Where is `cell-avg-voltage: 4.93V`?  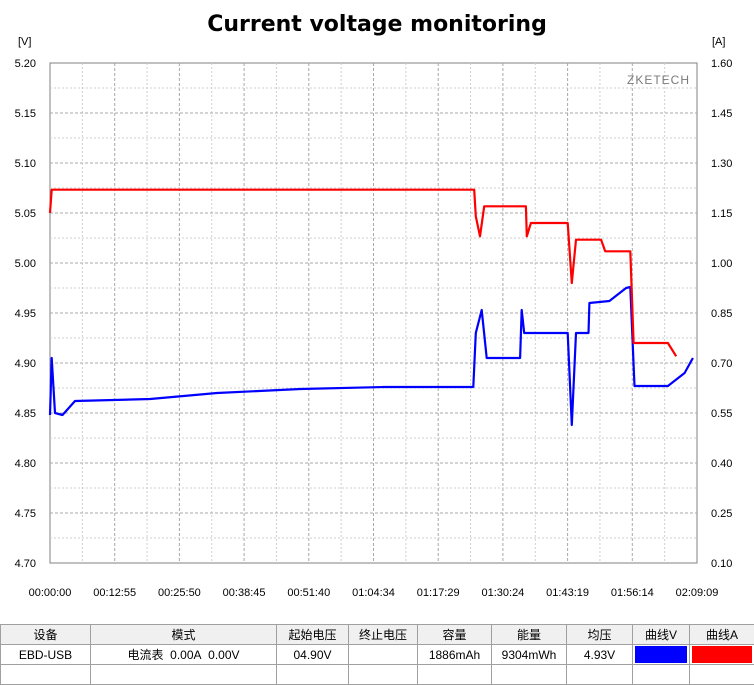 cell-avg-voltage: 4.93V is located at coordinates (599, 654).